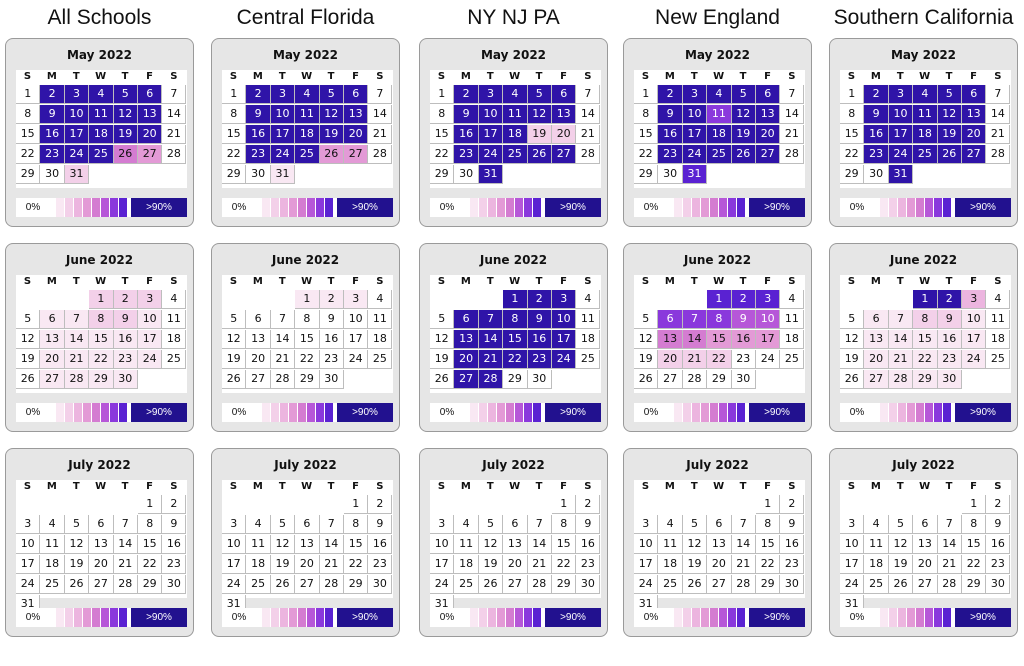  What do you see at coordinates (901, 319) in the screenshot?
I see `day-cell: 7` at bounding box center [901, 319].